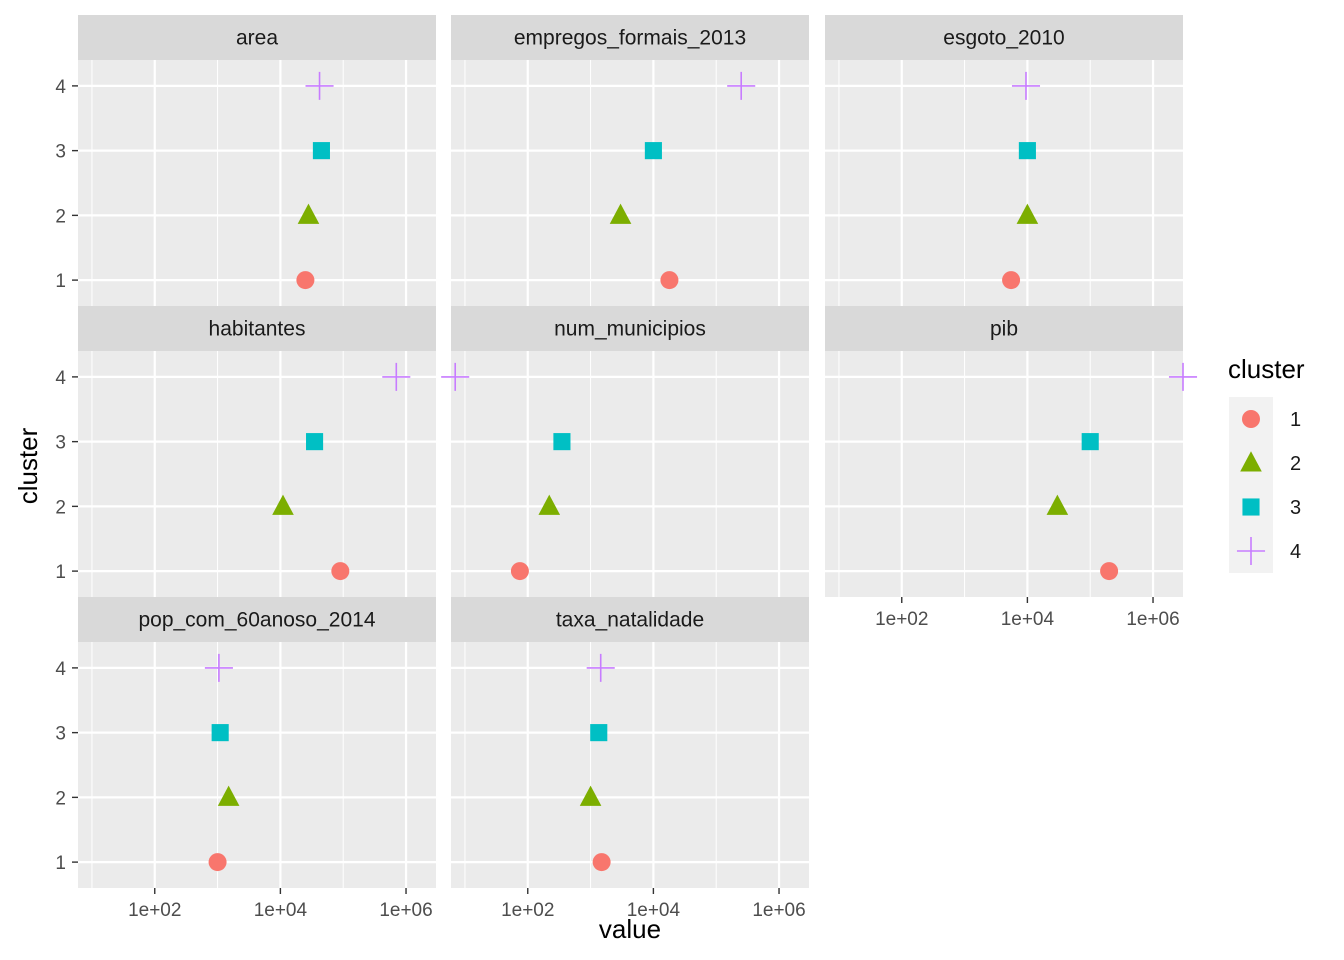  I want to click on facet-empregos-formais-2013: empregos_formais_2013, so click(630, 160).